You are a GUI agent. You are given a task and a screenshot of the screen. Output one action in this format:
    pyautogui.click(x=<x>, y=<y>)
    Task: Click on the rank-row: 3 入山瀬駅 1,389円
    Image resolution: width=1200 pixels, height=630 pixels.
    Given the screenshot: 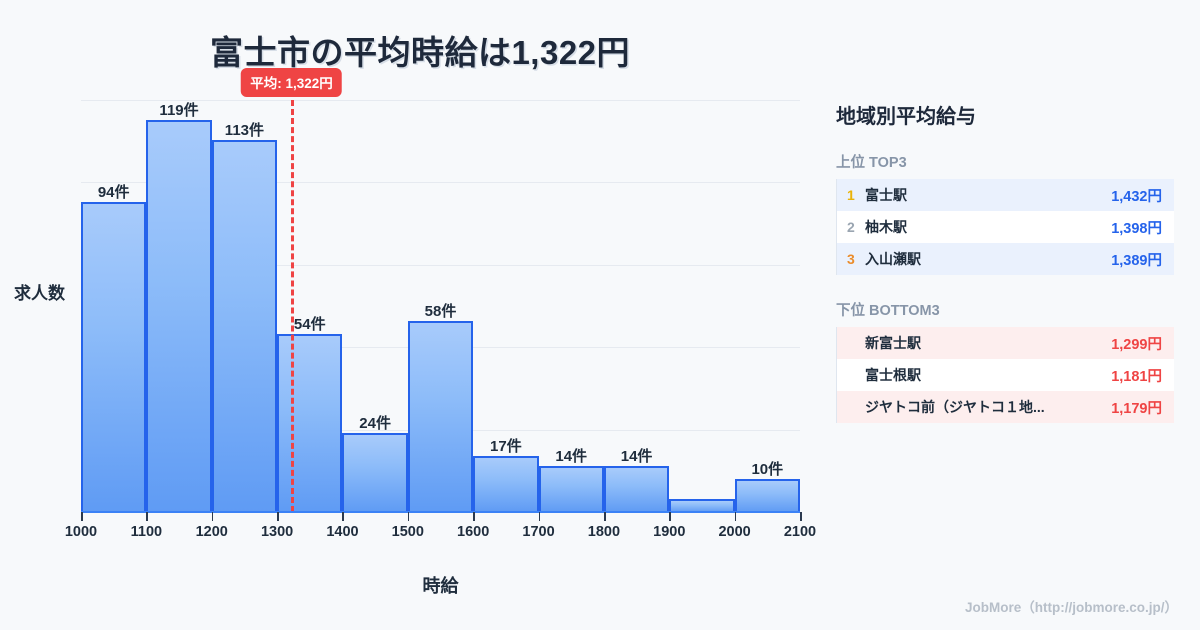 What is the action you would take?
    pyautogui.click(x=1005, y=259)
    